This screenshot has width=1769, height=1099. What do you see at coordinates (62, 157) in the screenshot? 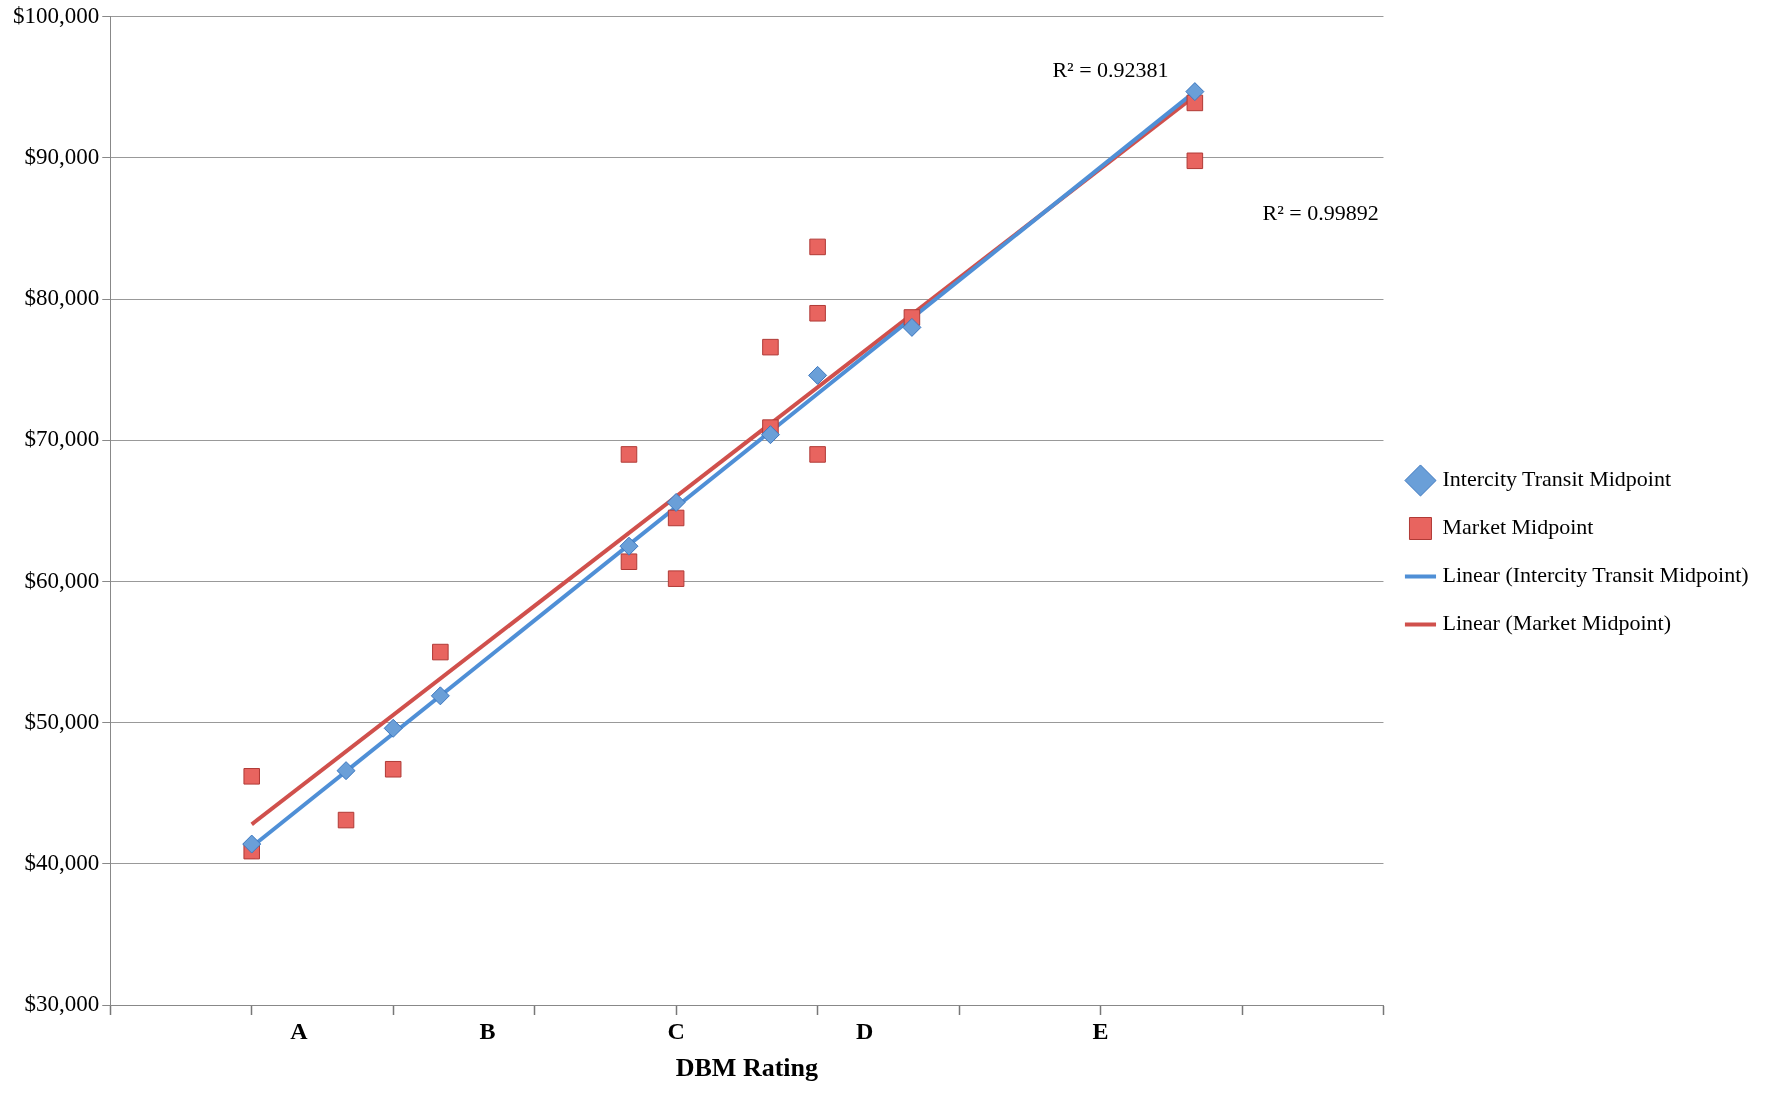
I see `y-tick-label: $90,000` at bounding box center [62, 157].